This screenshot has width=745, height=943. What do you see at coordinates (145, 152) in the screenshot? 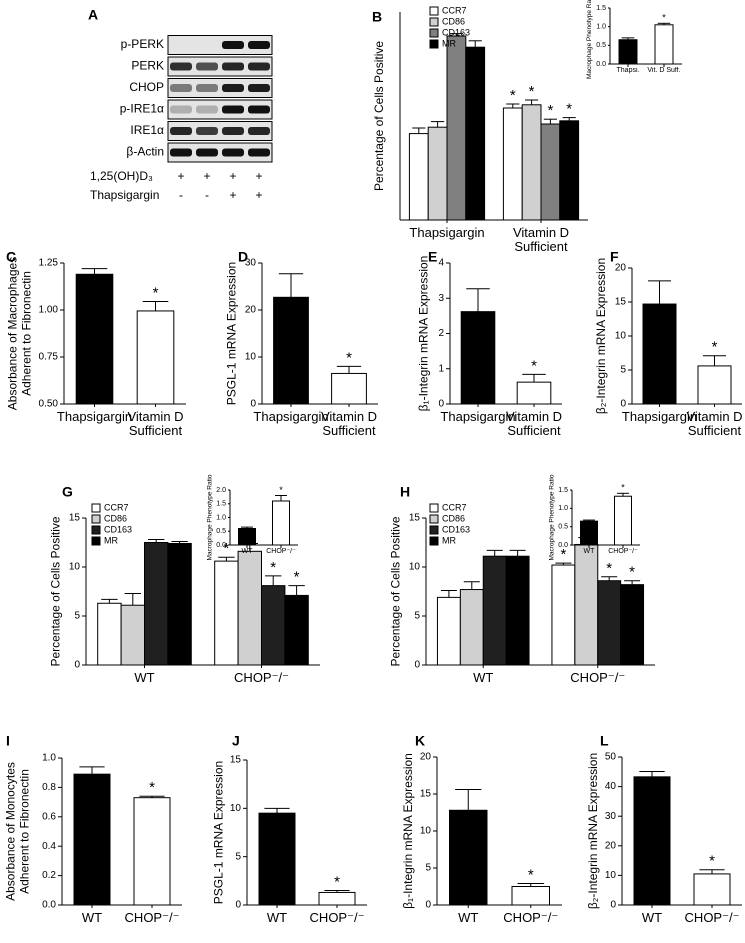
I see `blot-row-label: β-Actin` at bounding box center [145, 152].